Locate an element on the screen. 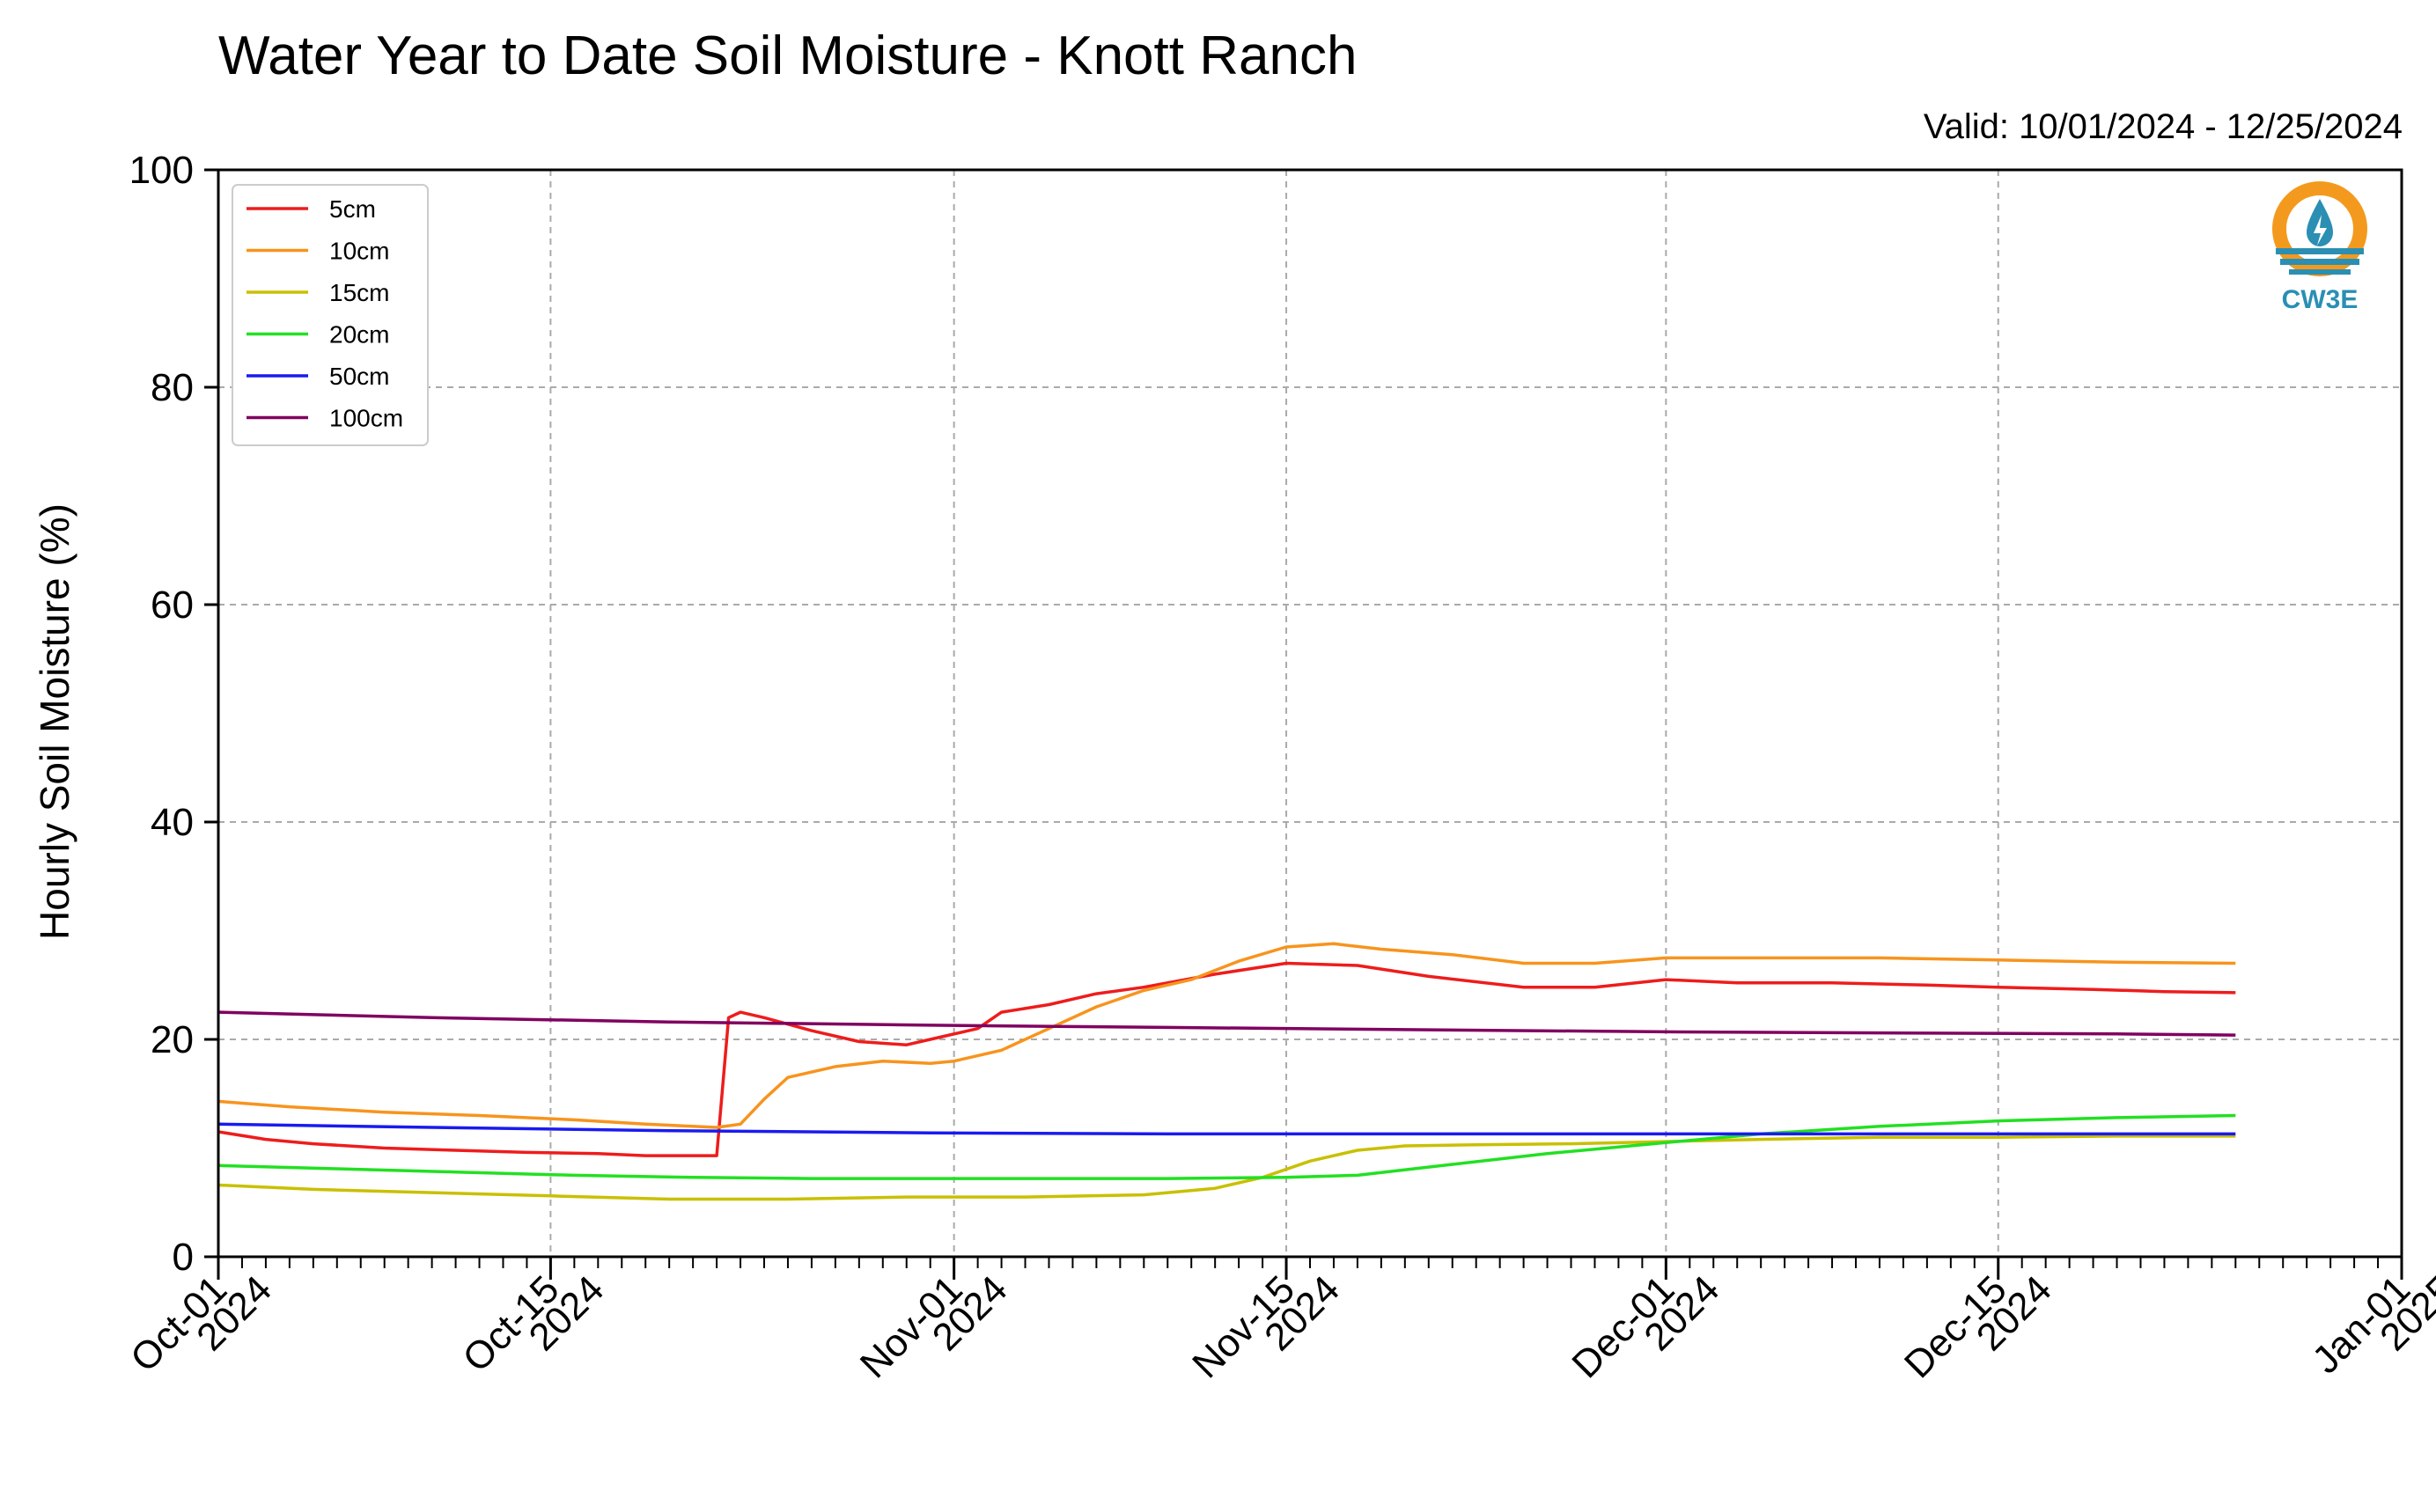  y-tick-label-4: 80 is located at coordinates (172, 388).